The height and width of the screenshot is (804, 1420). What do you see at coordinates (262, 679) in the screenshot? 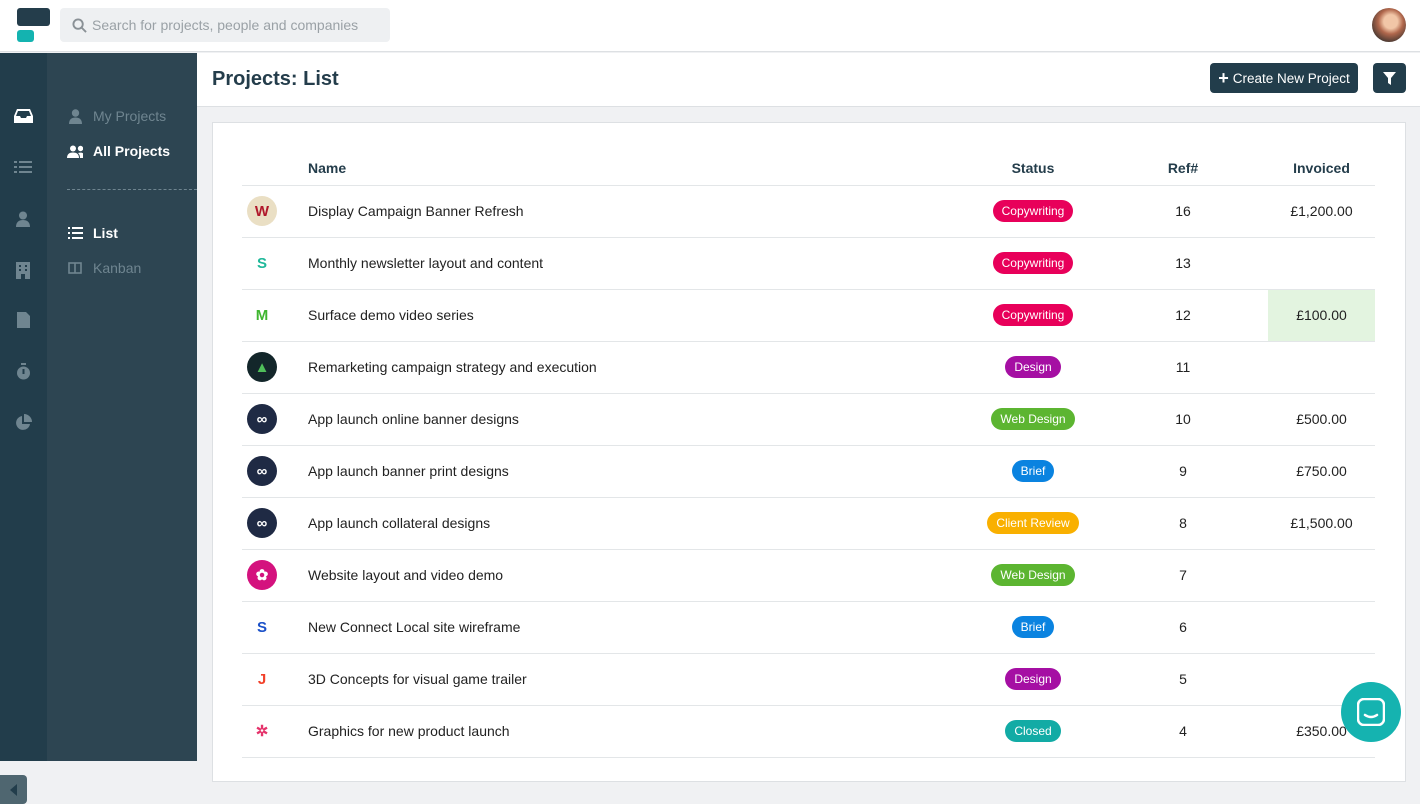
I see `project-logo: J` at bounding box center [262, 679].